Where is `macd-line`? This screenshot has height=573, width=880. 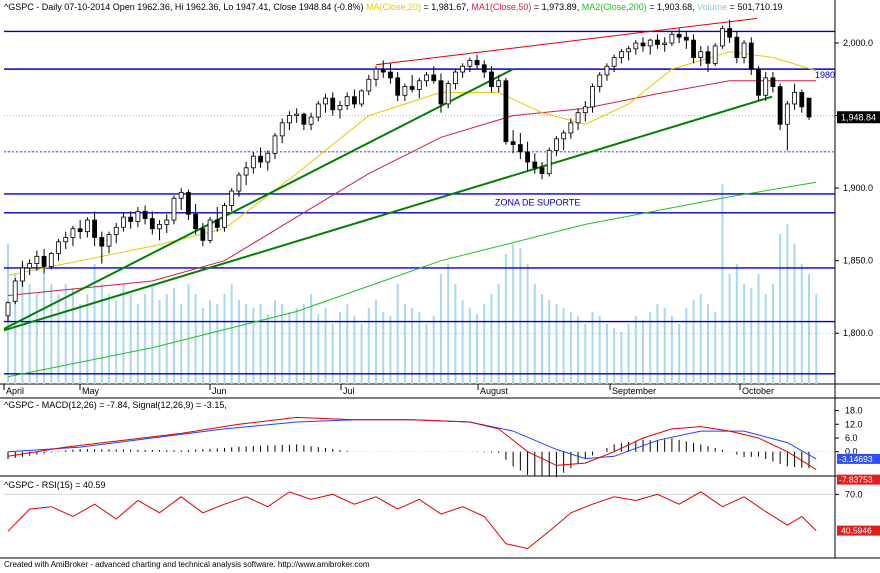
macd-line is located at coordinates (412, 443).